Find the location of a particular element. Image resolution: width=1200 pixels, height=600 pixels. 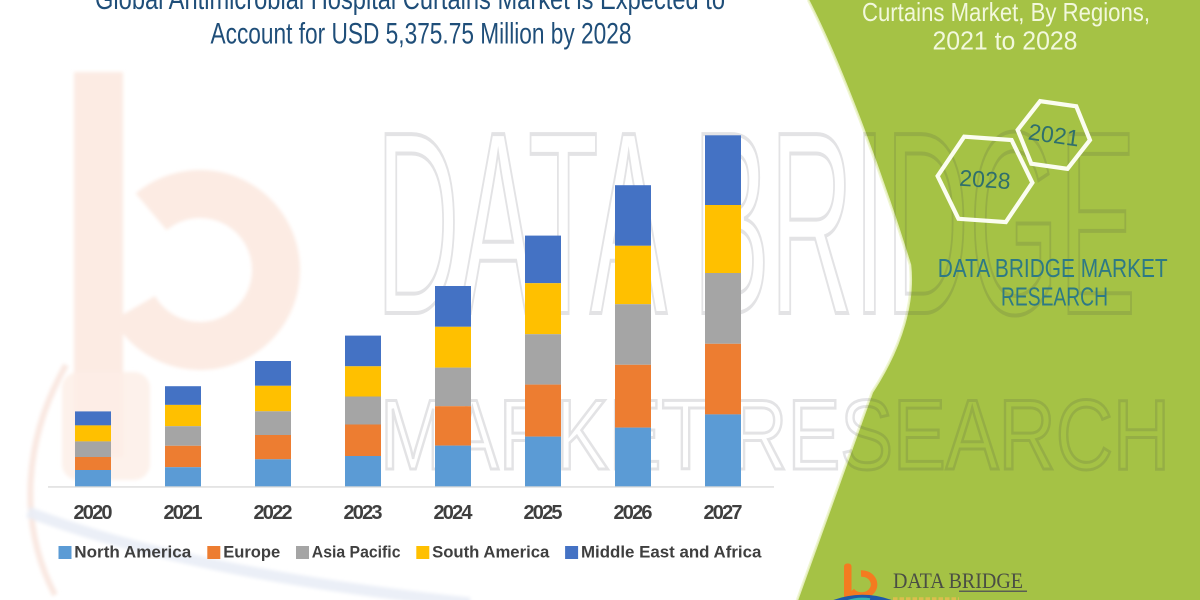

svg-text: MARKET RESEARCH is located at coordinates (775, 434).